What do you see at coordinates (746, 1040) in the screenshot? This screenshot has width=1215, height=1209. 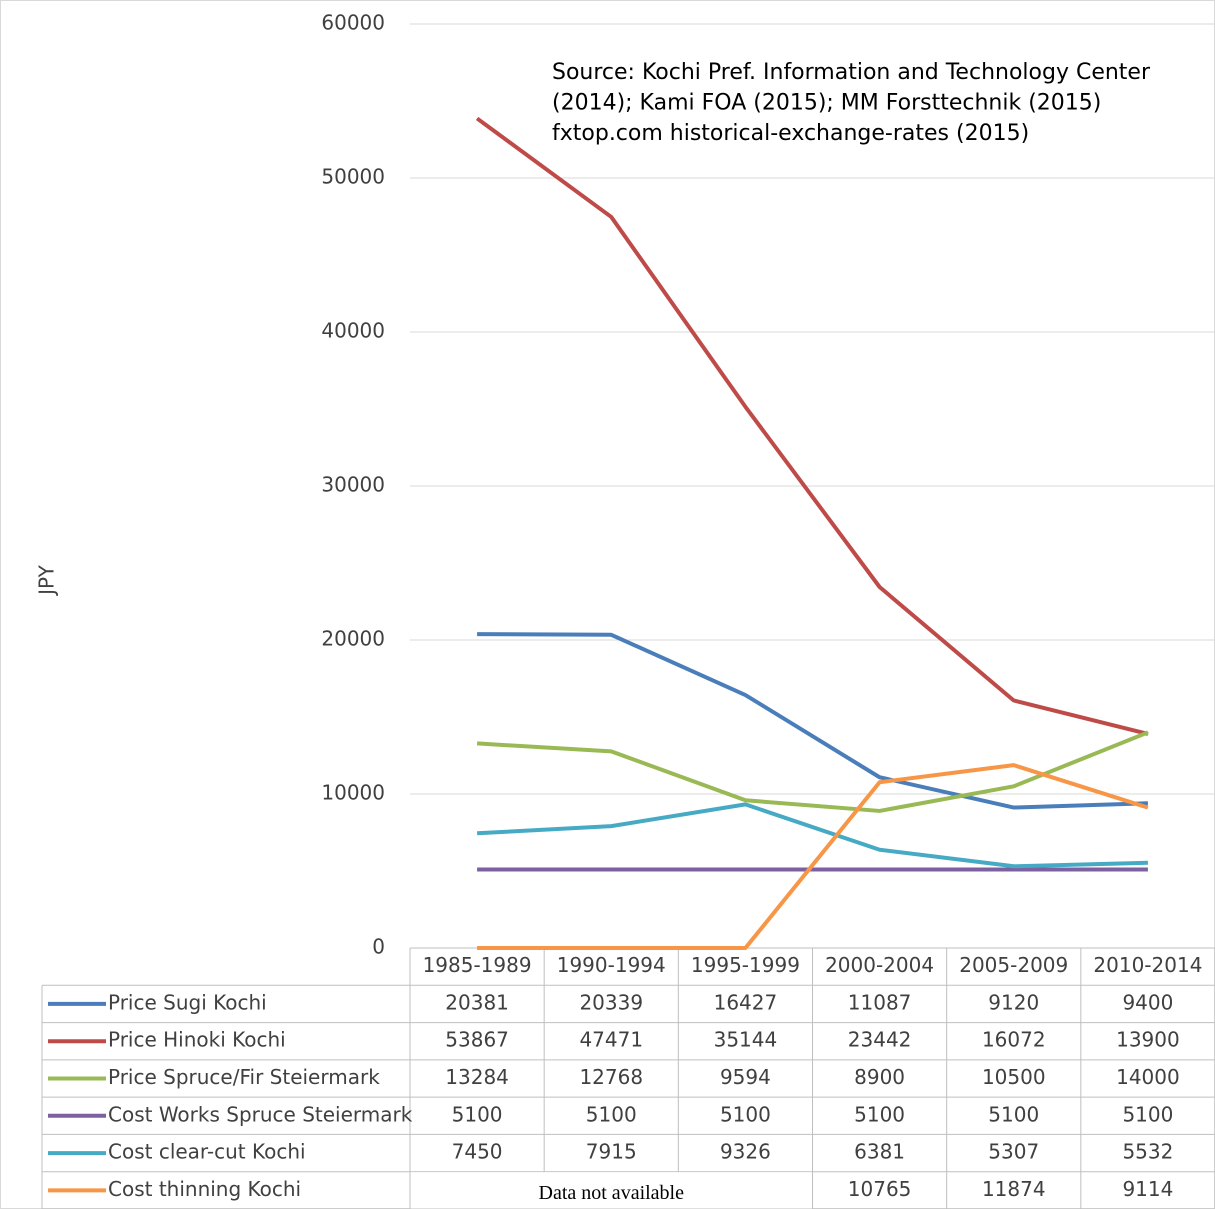 I see `table-value: 35144` at bounding box center [746, 1040].